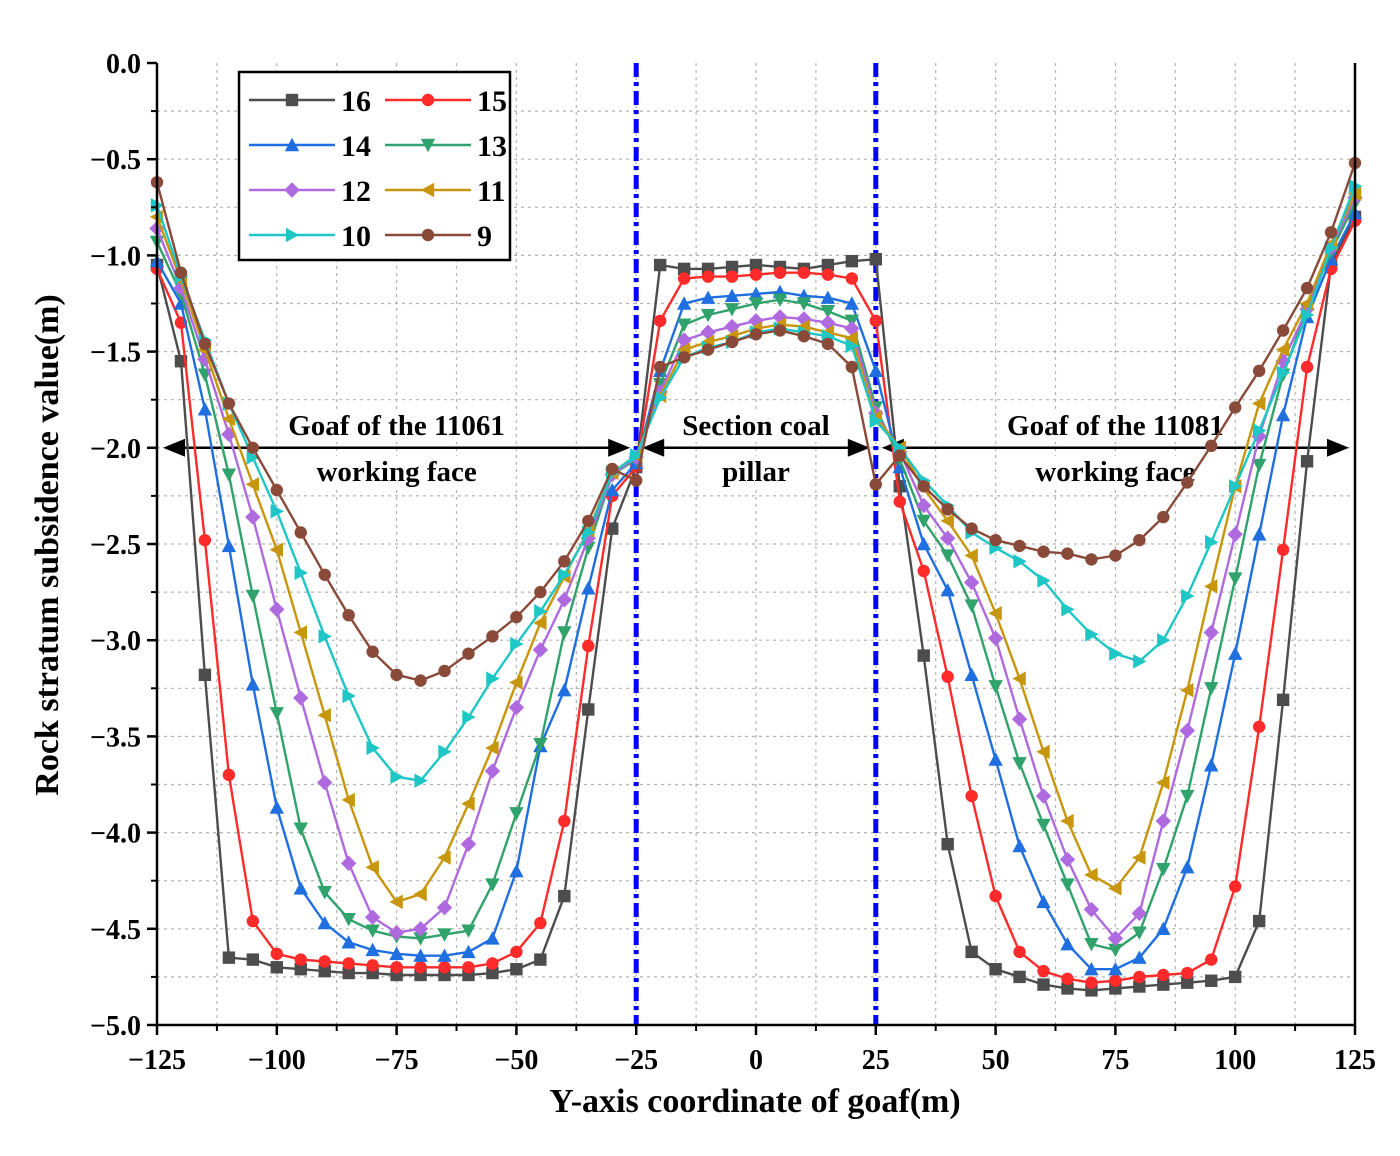  I want to click on annotation-label: working face, so click(396, 472).